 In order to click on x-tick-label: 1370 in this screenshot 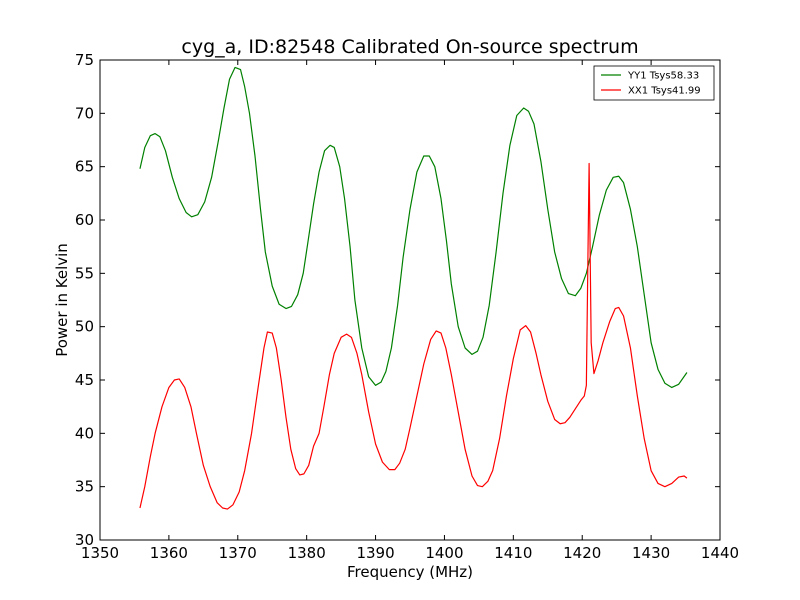, I will do `click(238, 553)`.